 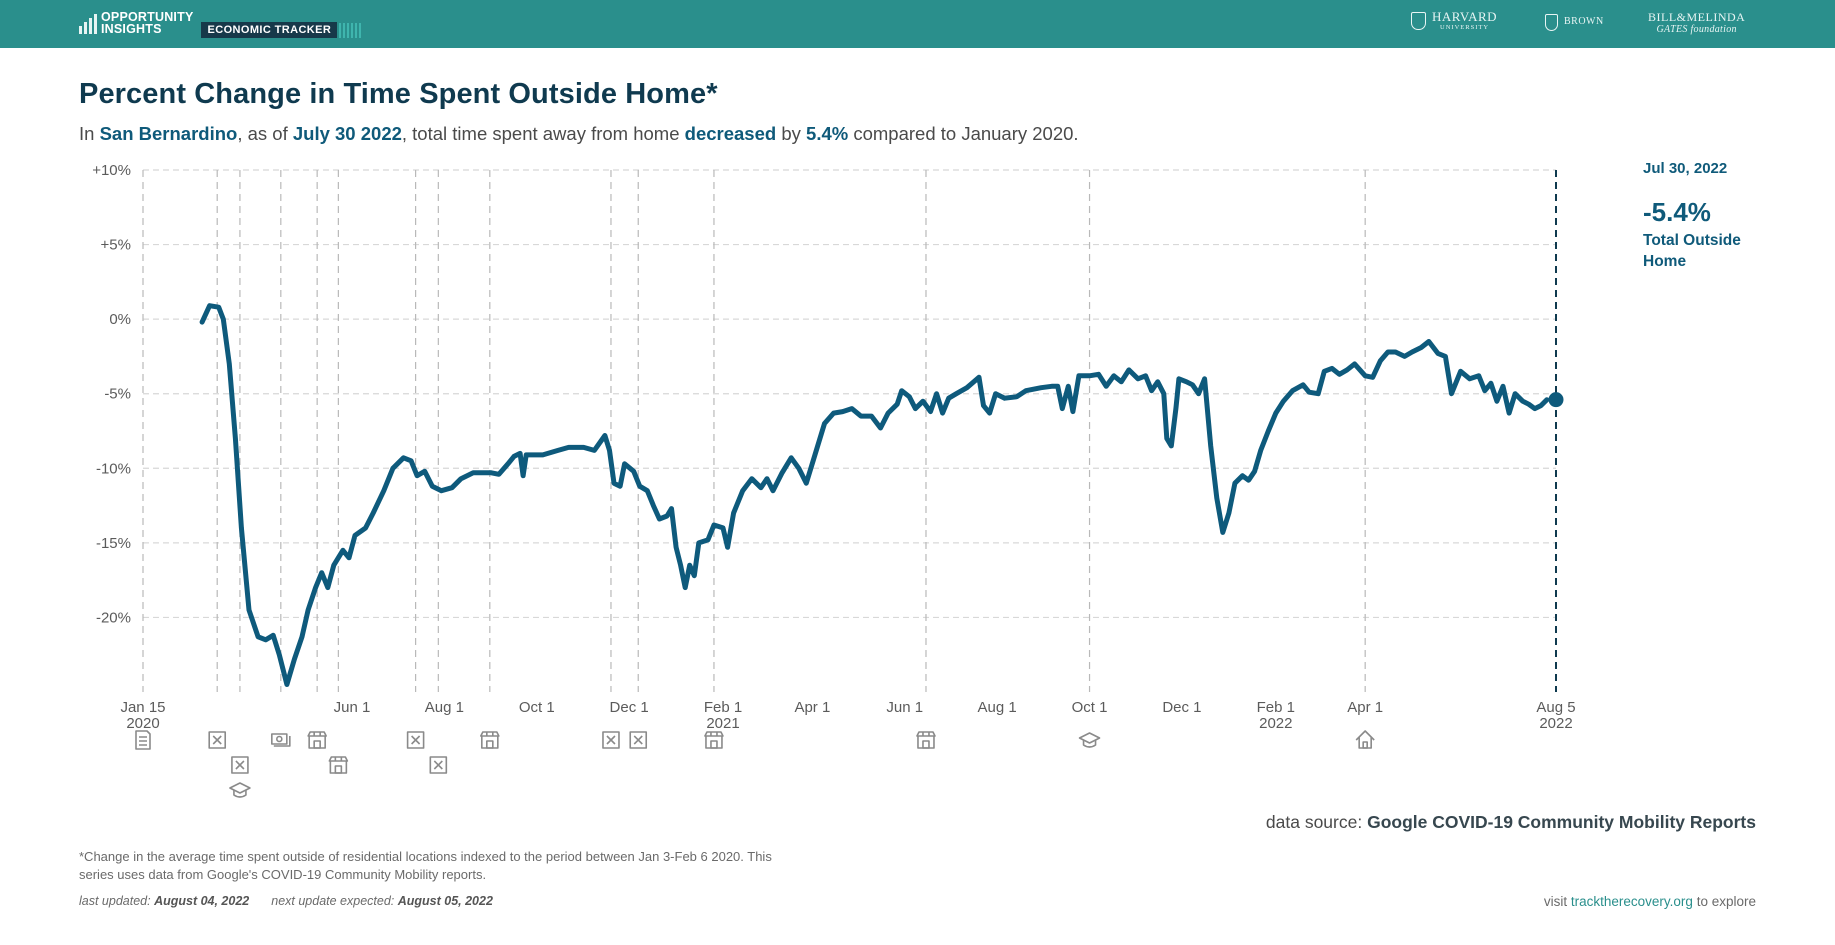 I want to click on readout-value: -5.4%, so click(x=1677, y=212).